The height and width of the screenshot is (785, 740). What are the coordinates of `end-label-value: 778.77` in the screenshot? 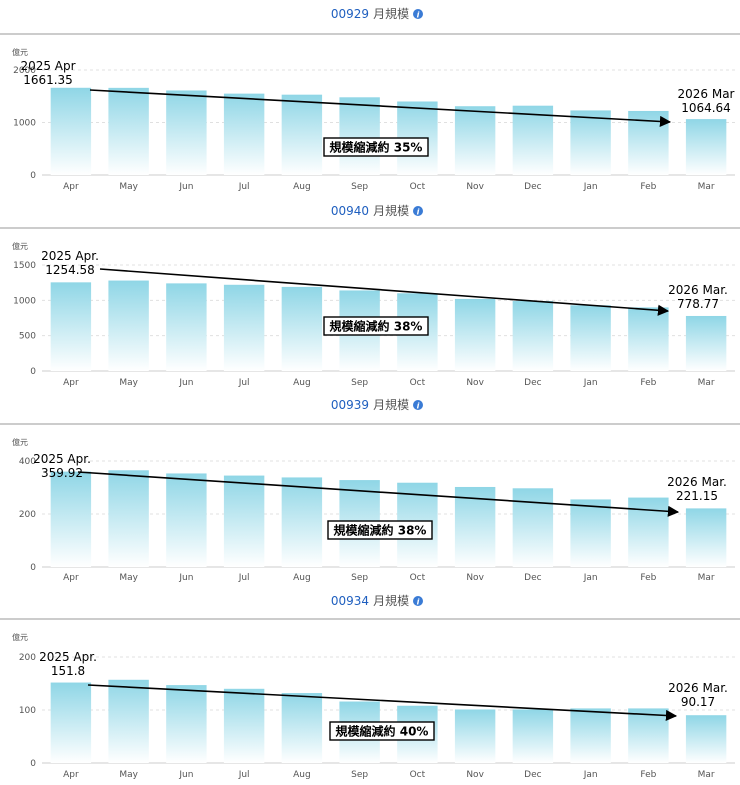 It's located at (698, 304).